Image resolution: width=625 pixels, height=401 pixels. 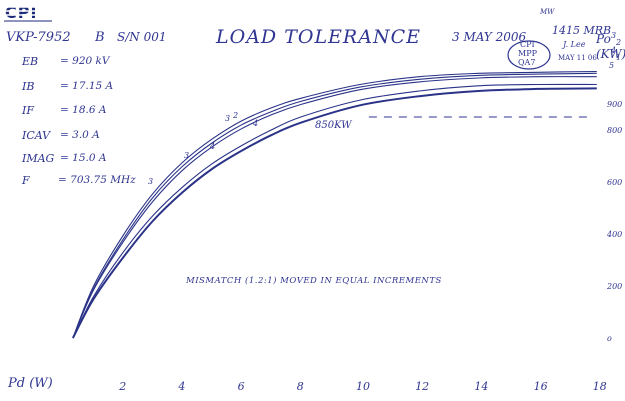 I want to click on y-tick-label-600: 600, so click(x=614, y=182).